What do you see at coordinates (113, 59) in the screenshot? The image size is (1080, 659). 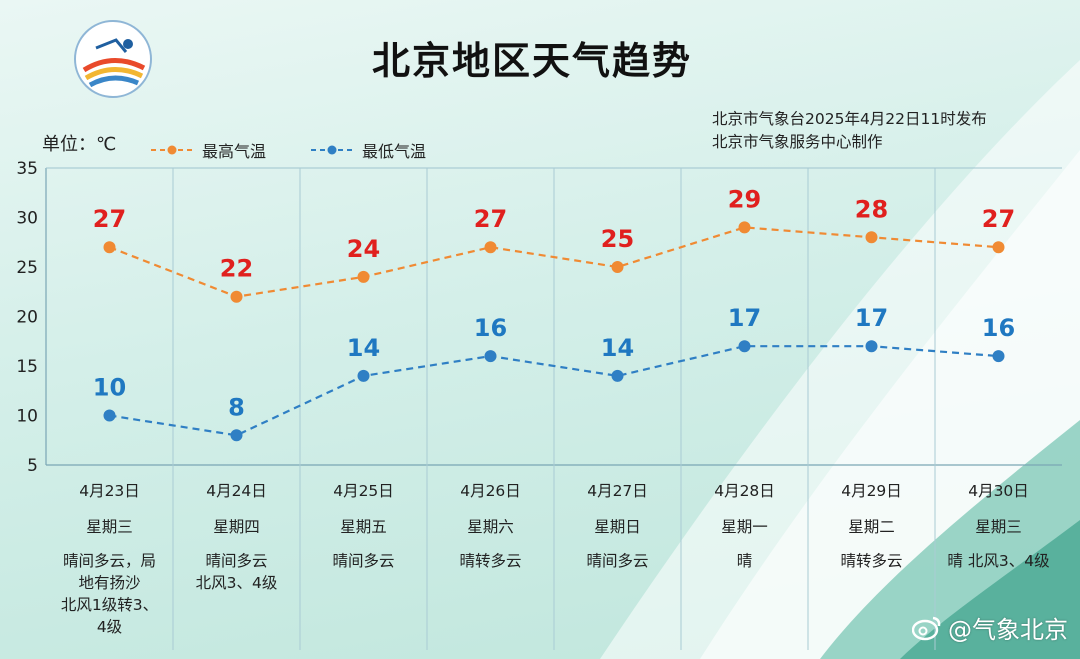 I see `meteorological-service-logo` at bounding box center [113, 59].